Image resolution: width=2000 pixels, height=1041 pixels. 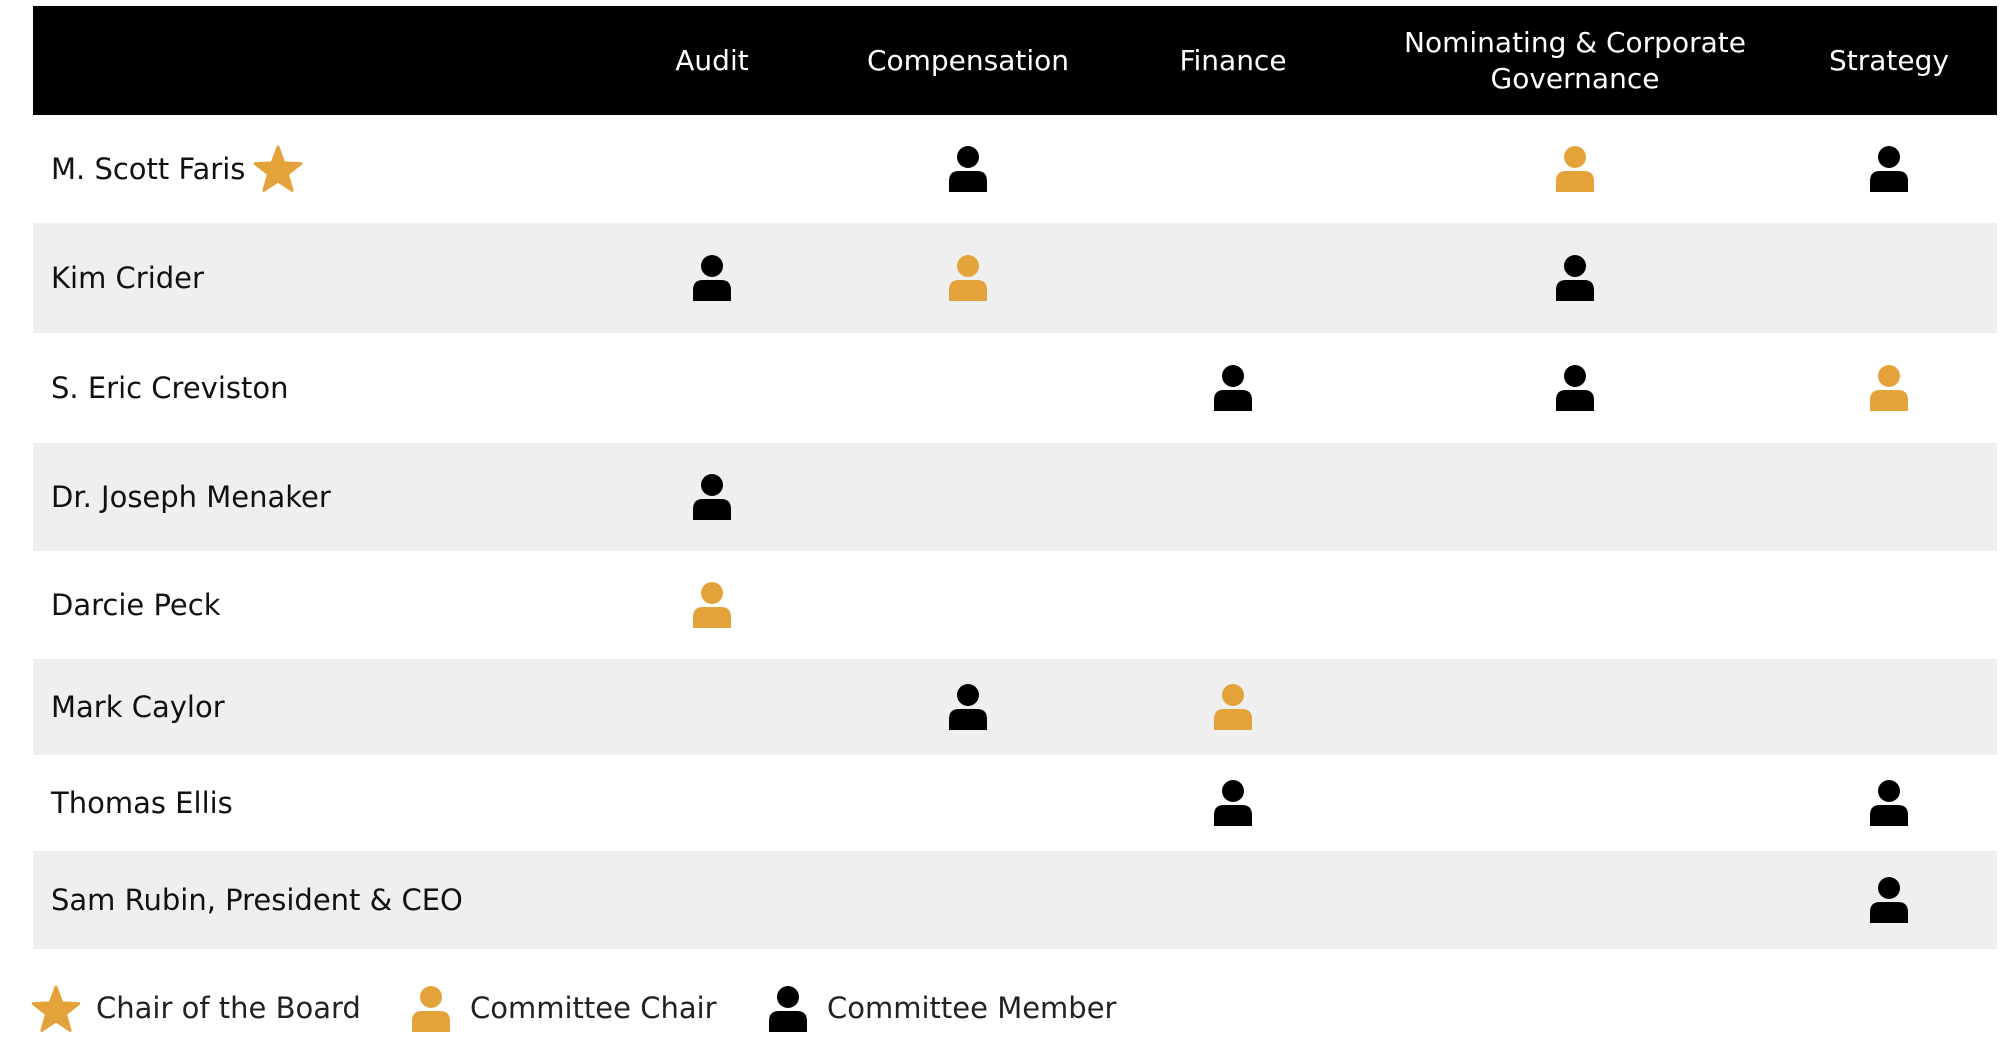 What do you see at coordinates (228, 1008) in the screenshot?
I see `legend-label: Chair of the Board` at bounding box center [228, 1008].